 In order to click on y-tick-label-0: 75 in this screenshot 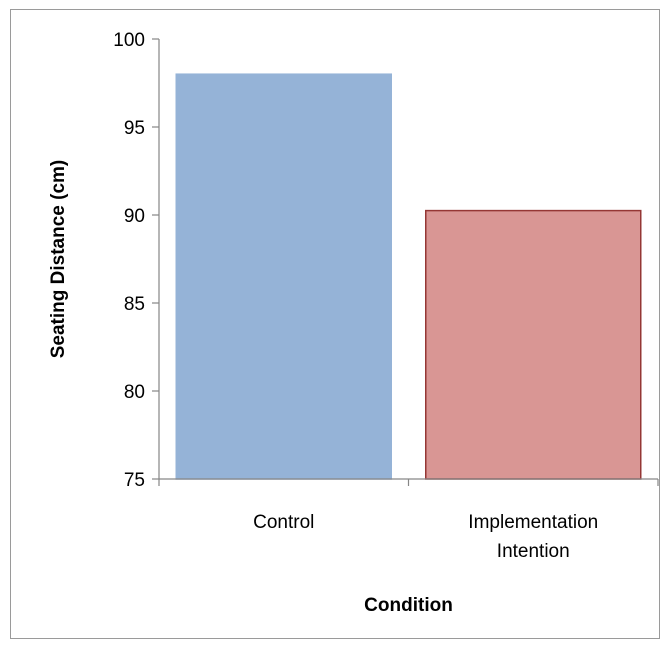, I will do `click(134, 480)`.